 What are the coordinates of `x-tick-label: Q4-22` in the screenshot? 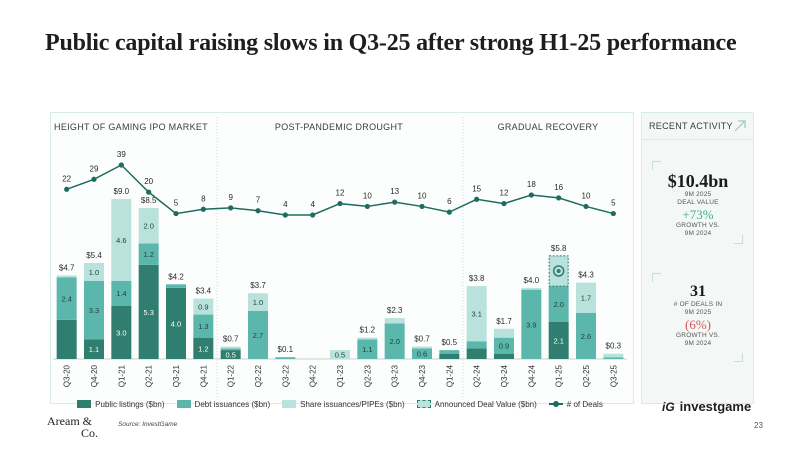 It's located at (313, 375).